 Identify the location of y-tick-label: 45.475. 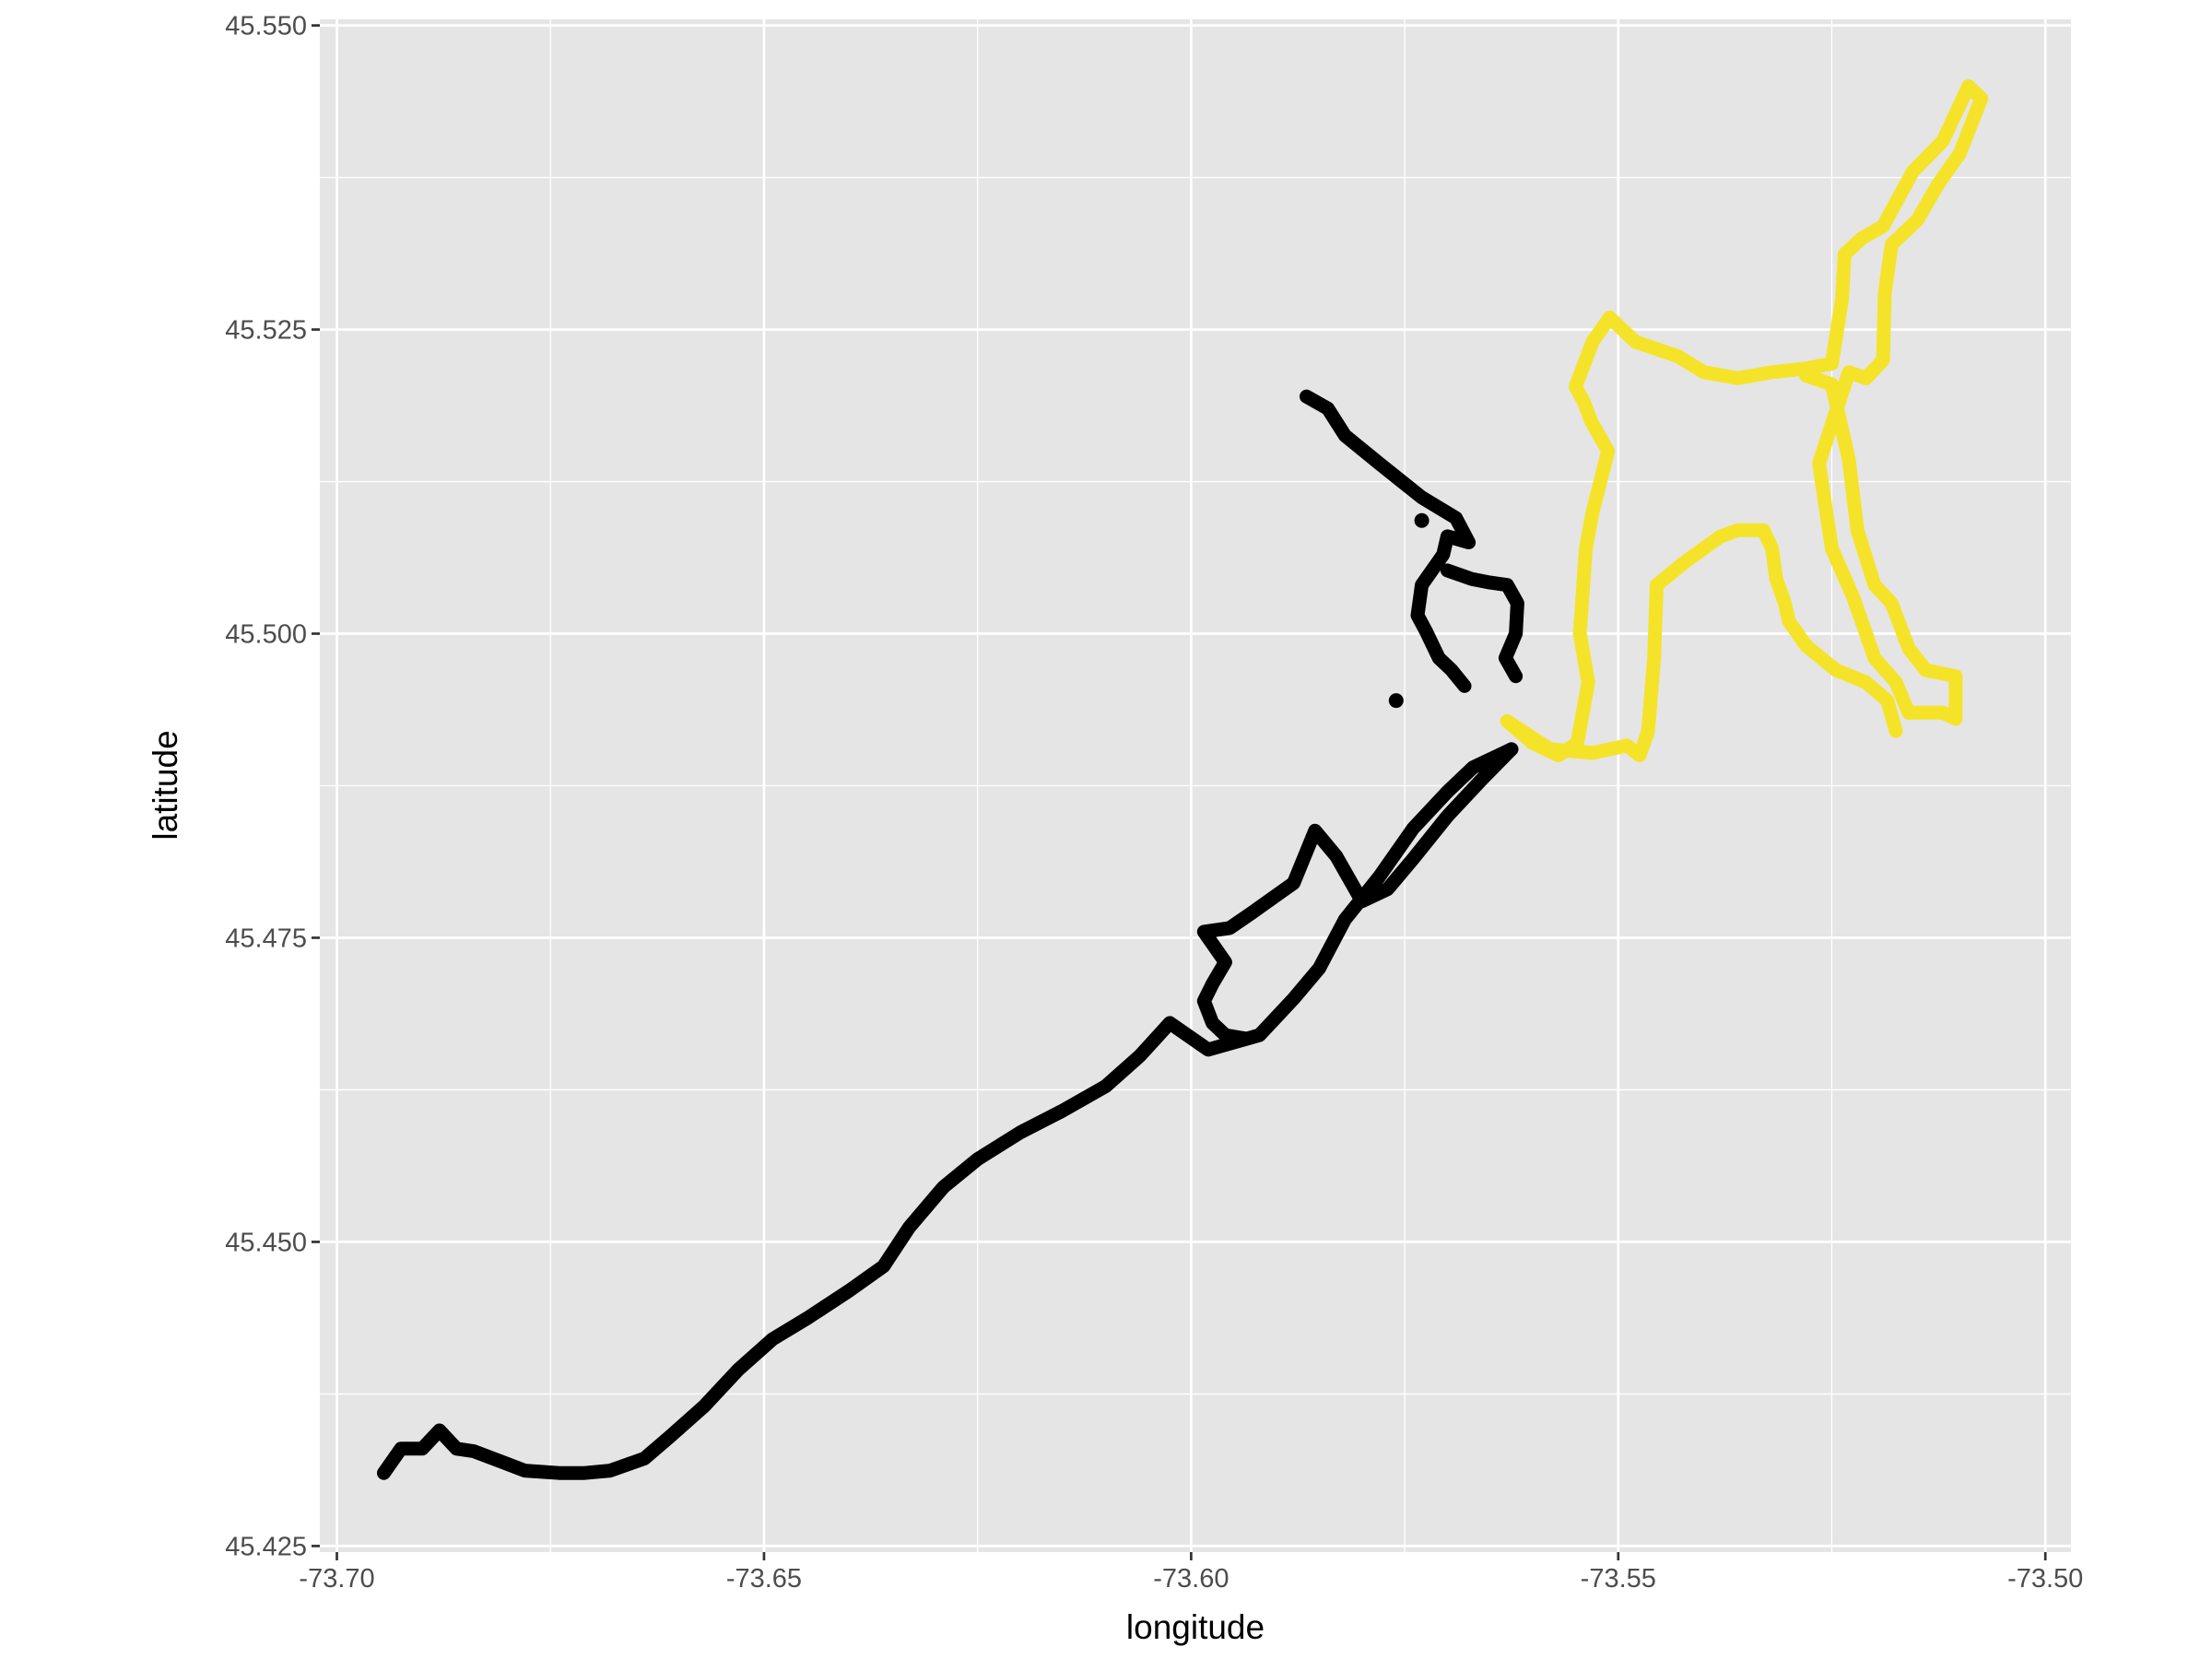
(266, 938).